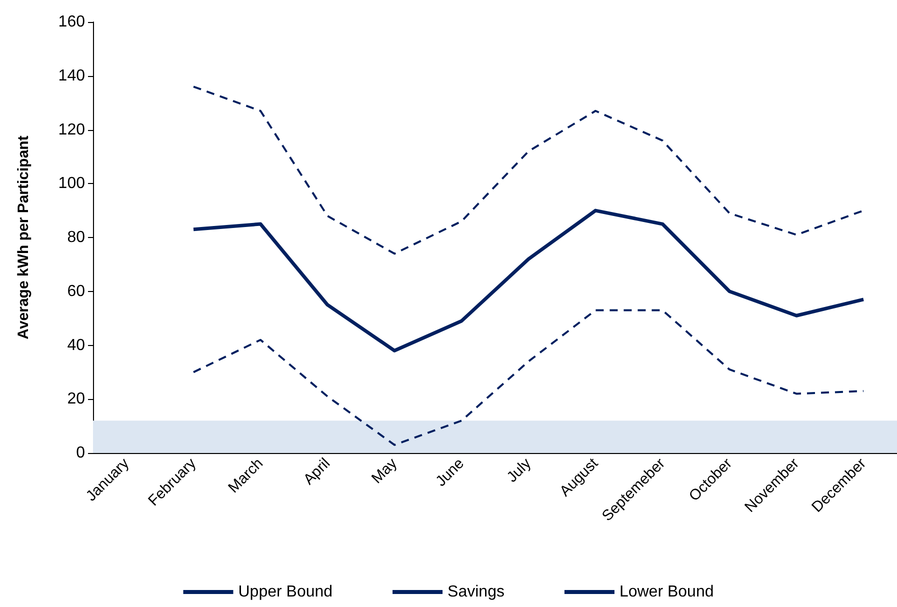  I want to click on y-tick-label: 40, so click(76, 345).